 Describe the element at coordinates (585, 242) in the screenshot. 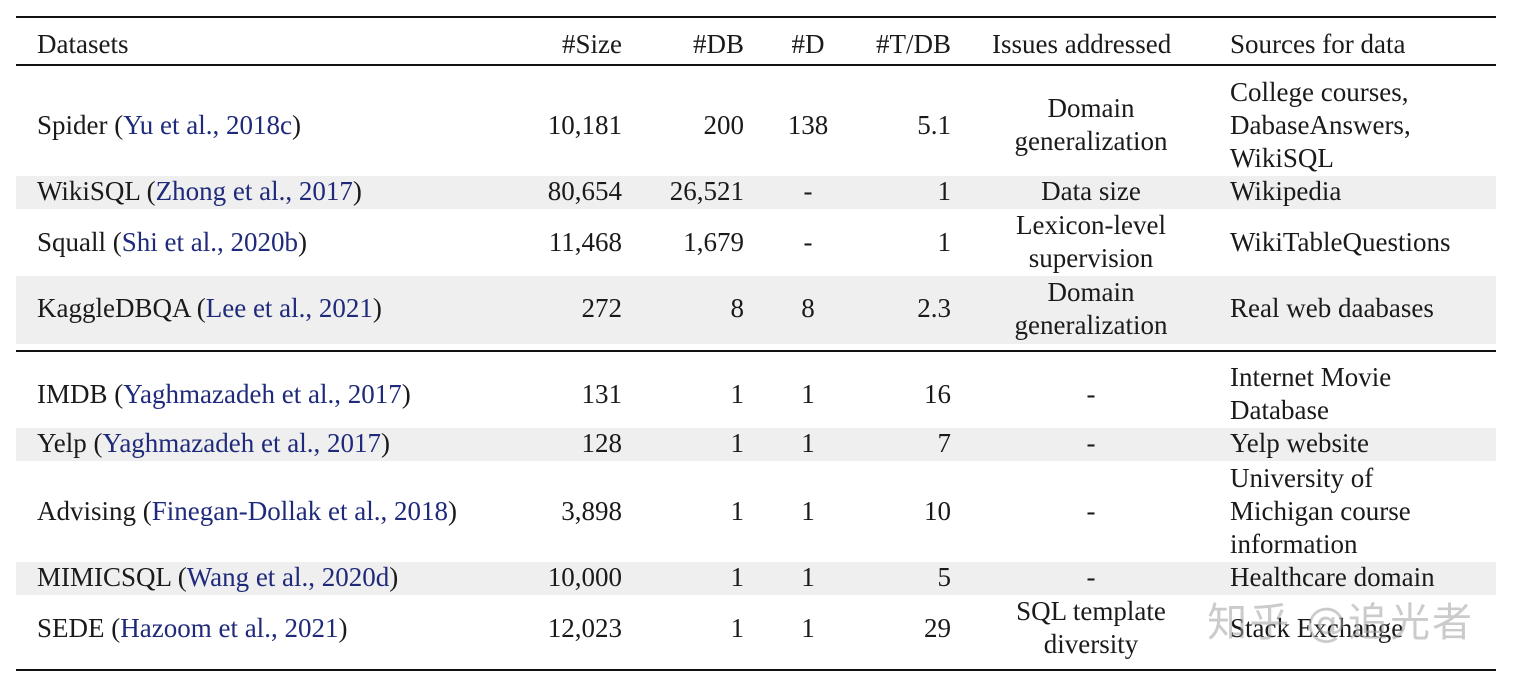

I see `size-value: 11,468` at that location.